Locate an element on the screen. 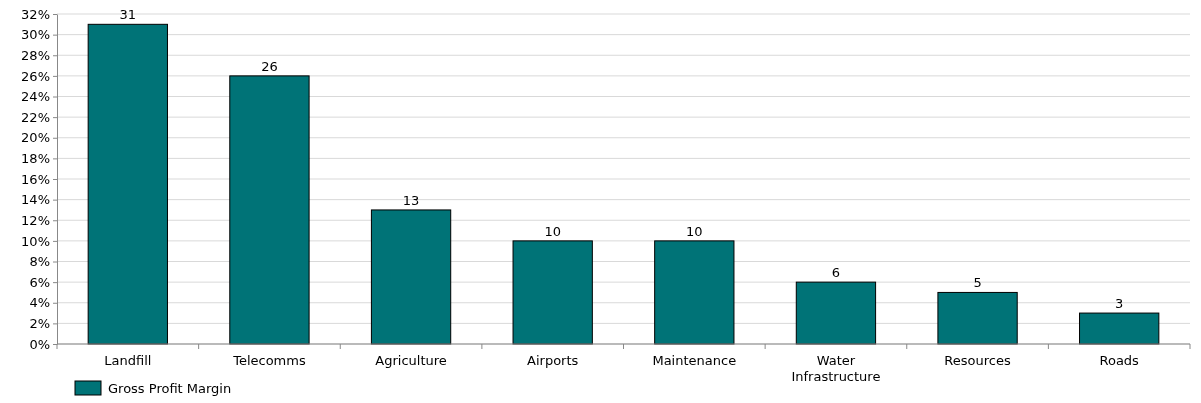 The width and height of the screenshot is (1201, 403). data-label: 3 is located at coordinates (1119, 304).